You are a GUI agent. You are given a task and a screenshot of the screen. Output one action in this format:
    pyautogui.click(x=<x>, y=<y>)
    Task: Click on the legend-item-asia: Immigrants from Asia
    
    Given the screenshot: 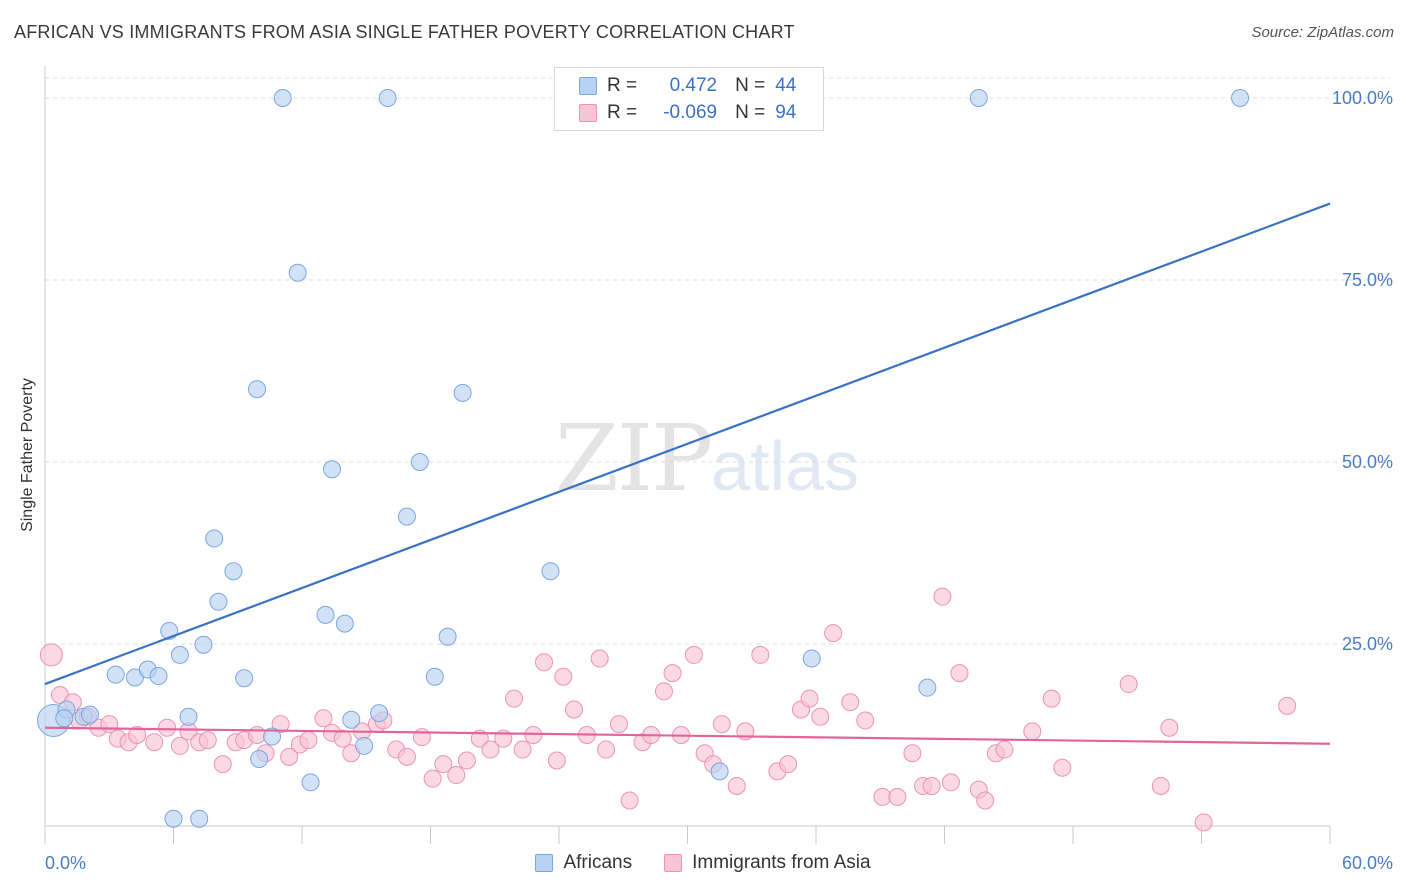 What is the action you would take?
    pyautogui.click(x=767, y=863)
    